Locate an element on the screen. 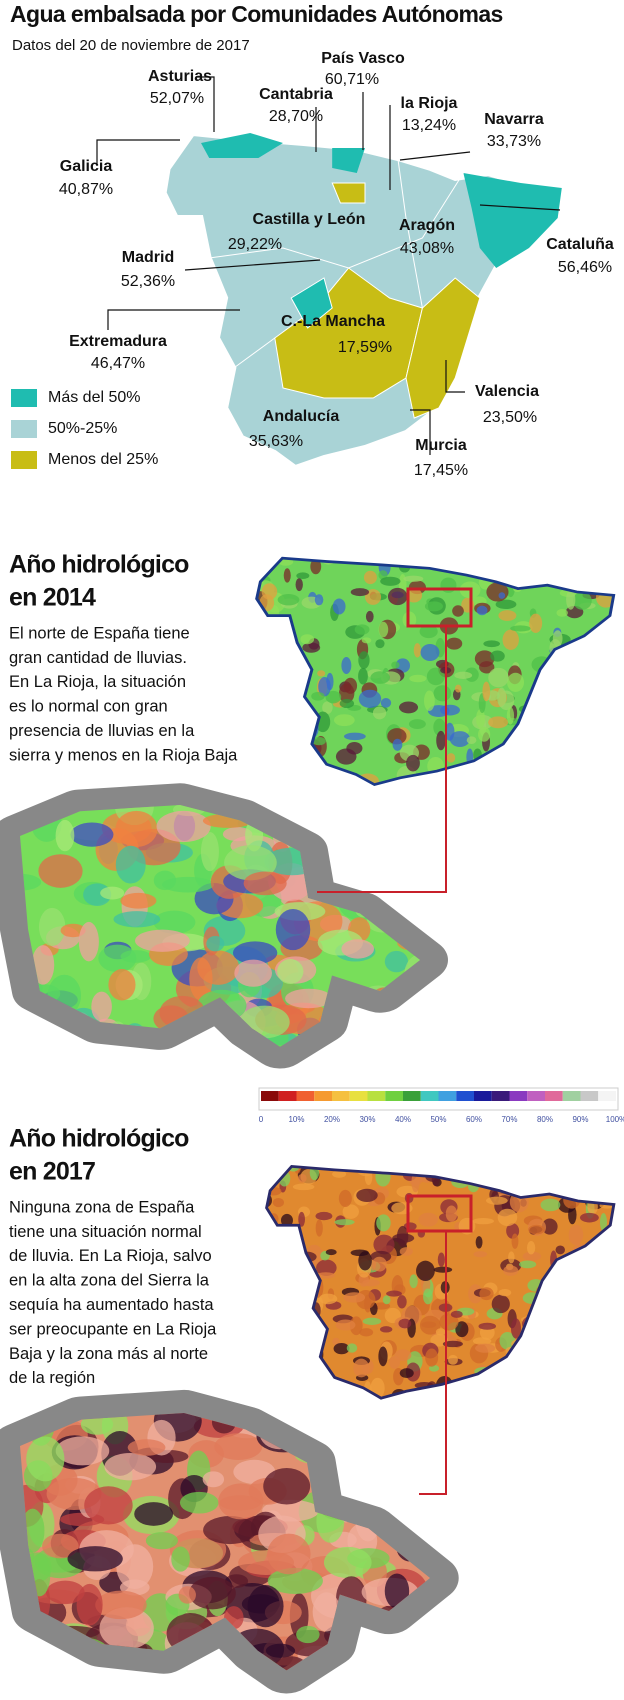 This screenshot has width=624, height=1700. region-value: 29,22% is located at coordinates (255, 244).